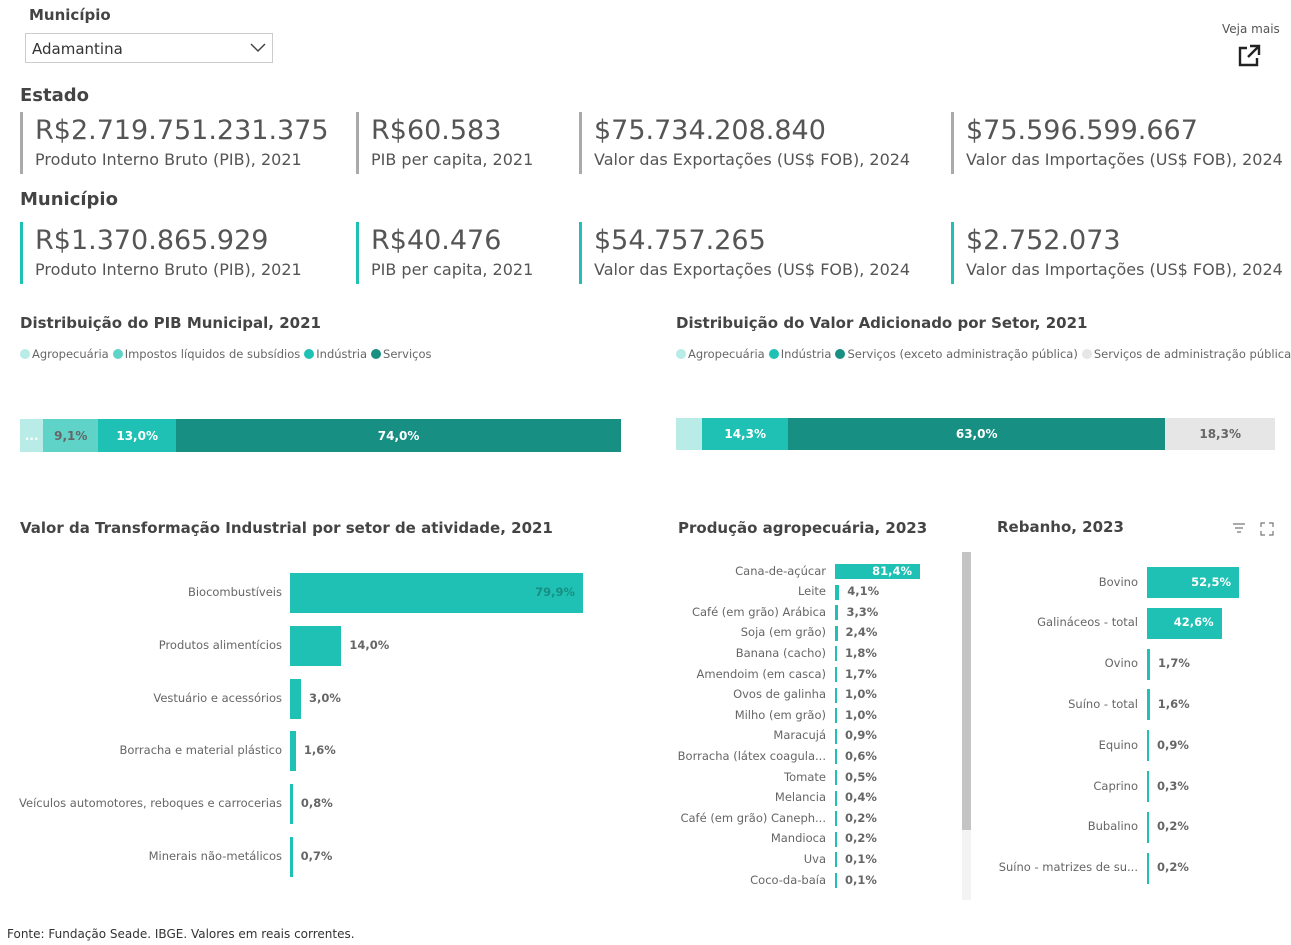 The width and height of the screenshot is (1291, 945). What do you see at coordinates (1249, 56) in the screenshot?
I see `external-link-icon` at bounding box center [1249, 56].